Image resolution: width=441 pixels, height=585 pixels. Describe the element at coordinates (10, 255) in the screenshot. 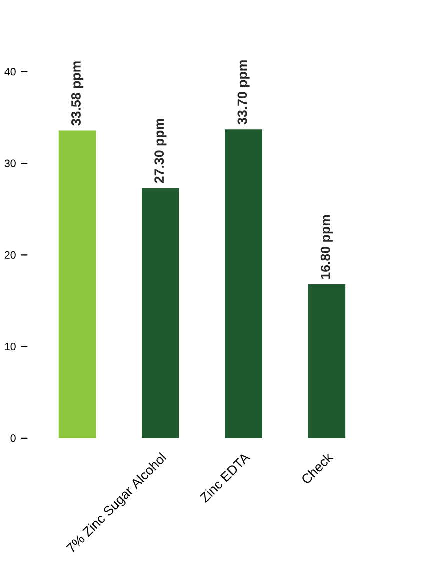

I see `y-tick-label: 20` at that location.